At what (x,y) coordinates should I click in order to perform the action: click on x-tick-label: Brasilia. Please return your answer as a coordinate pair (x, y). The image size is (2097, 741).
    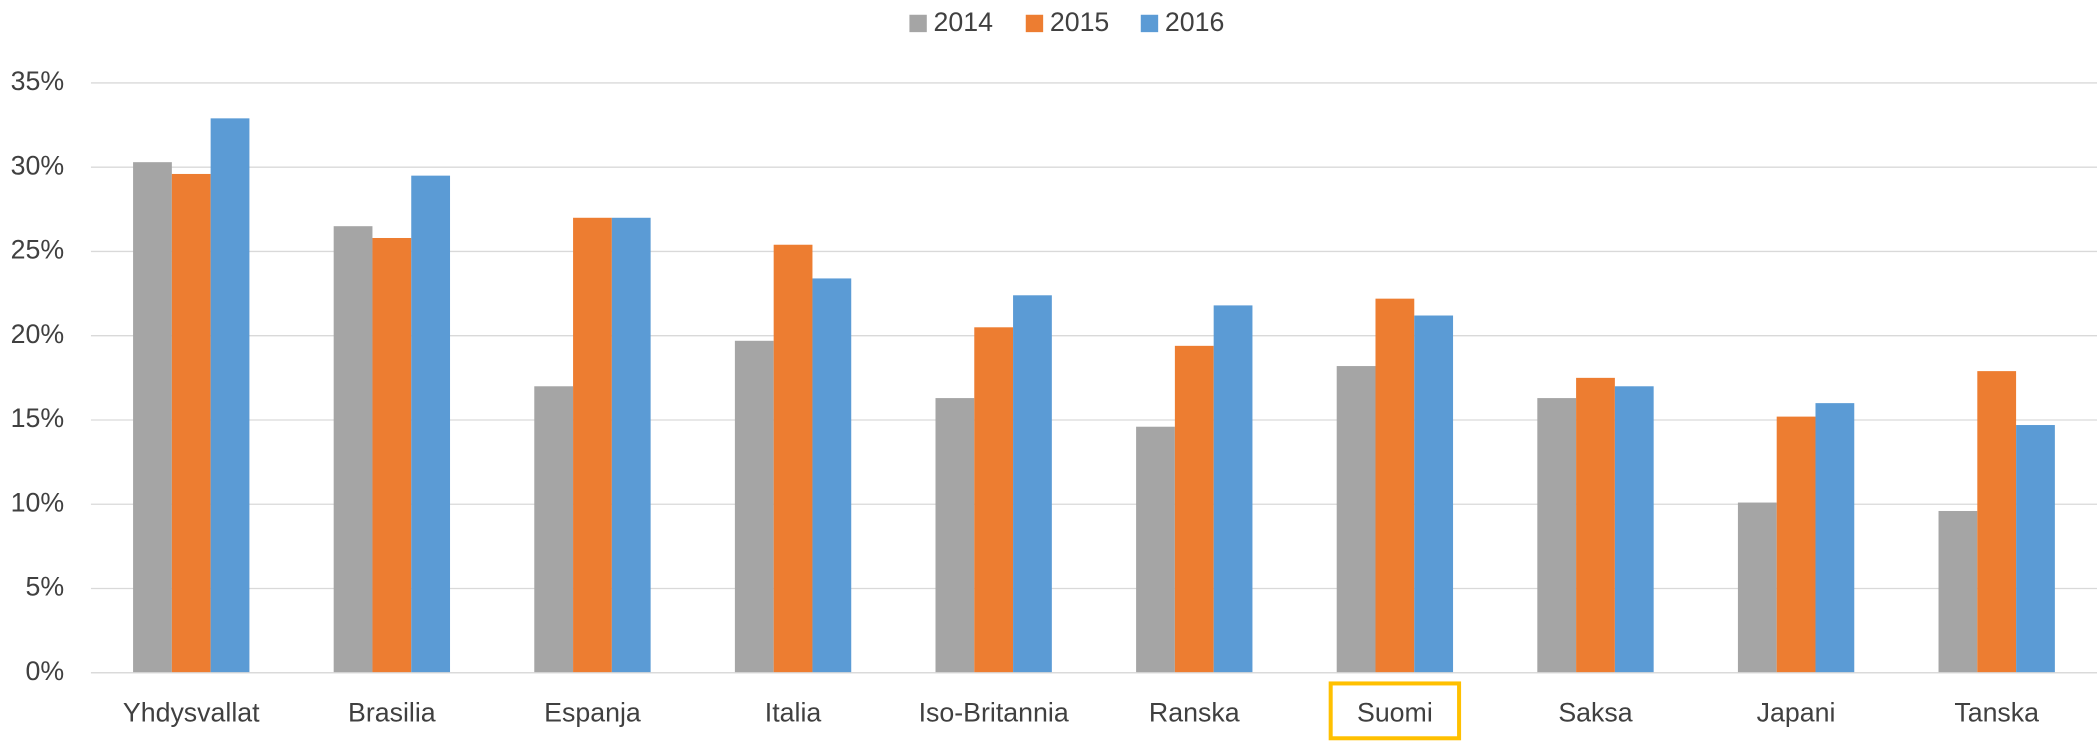
    Looking at the image, I should click on (392, 712).